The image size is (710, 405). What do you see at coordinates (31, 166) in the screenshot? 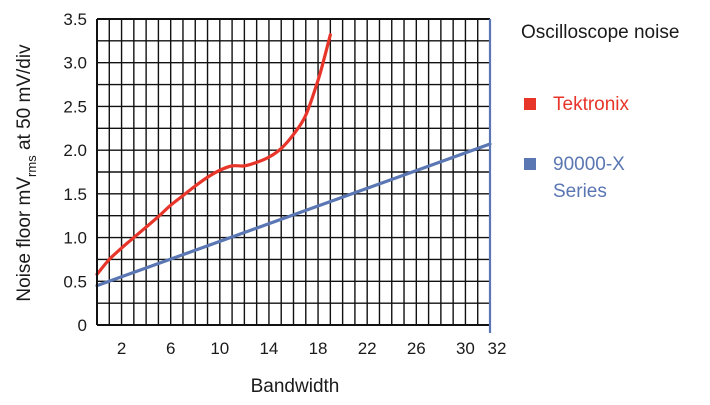
I see `y-axis-title-subscript: rms` at bounding box center [31, 166].